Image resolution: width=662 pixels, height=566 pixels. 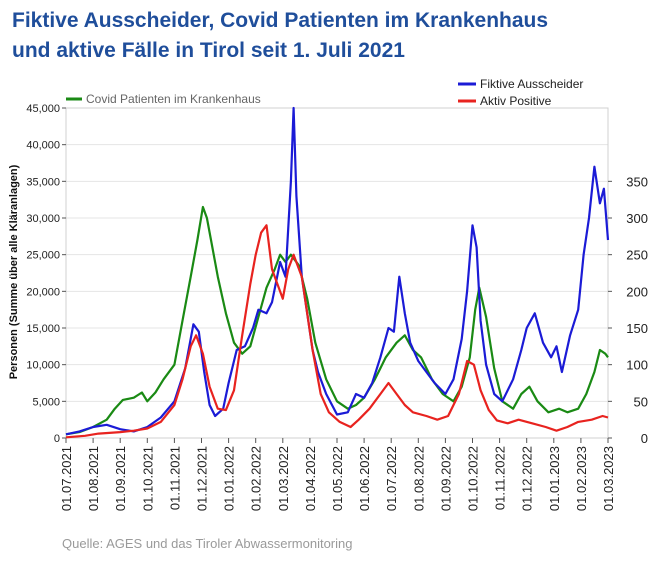 I want to click on y-tick-label: 5,000, so click(x=46, y=402).